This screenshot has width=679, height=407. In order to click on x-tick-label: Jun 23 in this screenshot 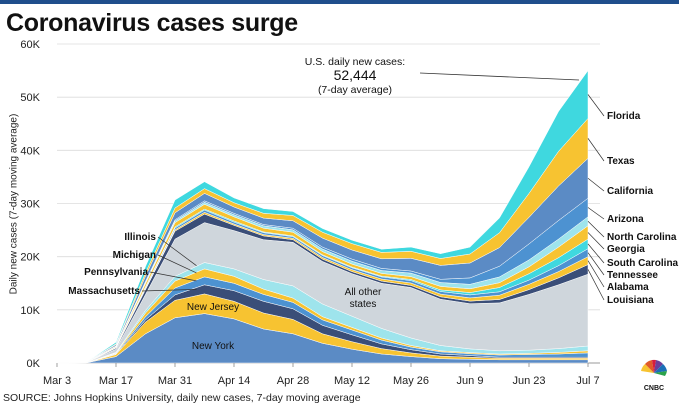, I will do `click(528, 381)`.